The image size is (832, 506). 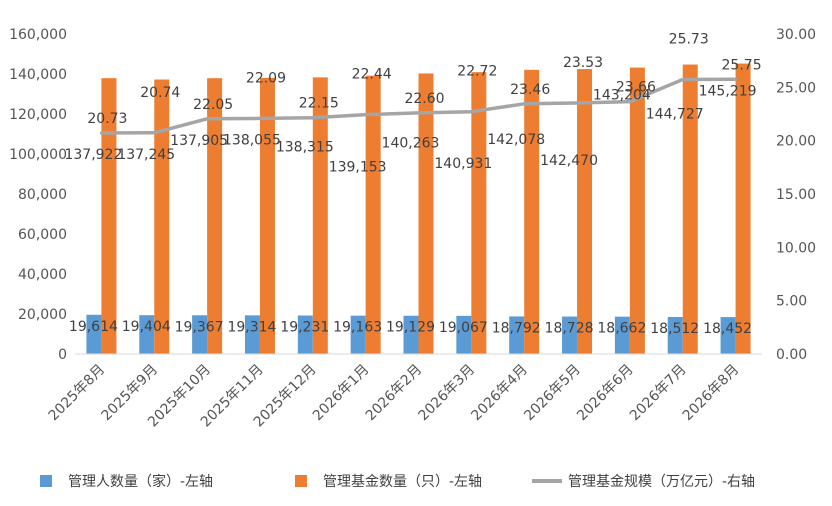 What do you see at coordinates (711, 393) in the screenshot?
I see `x-axis-tick-label: 2026年8月` at bounding box center [711, 393].